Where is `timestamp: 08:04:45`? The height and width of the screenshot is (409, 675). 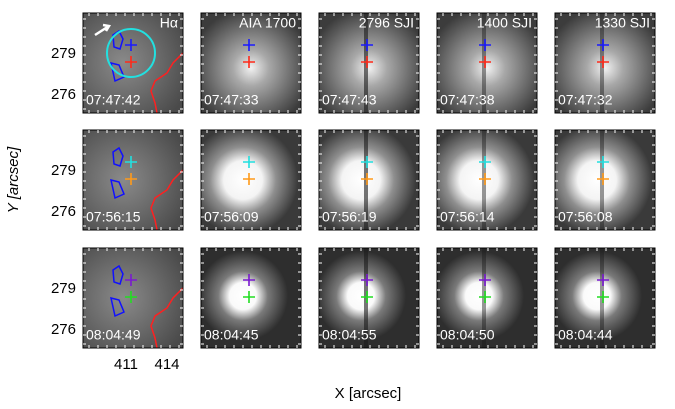 timestamp: 08:04:45 is located at coordinates (231, 335).